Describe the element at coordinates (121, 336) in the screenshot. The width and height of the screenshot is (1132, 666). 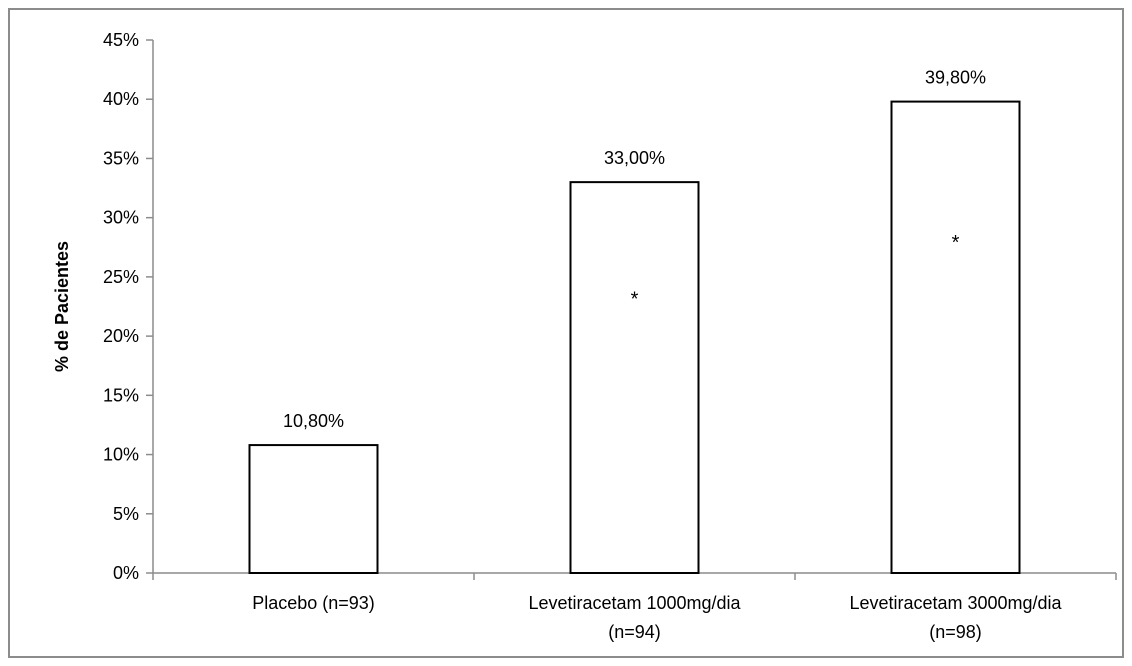
I see `y-tick-label: 20%` at that location.